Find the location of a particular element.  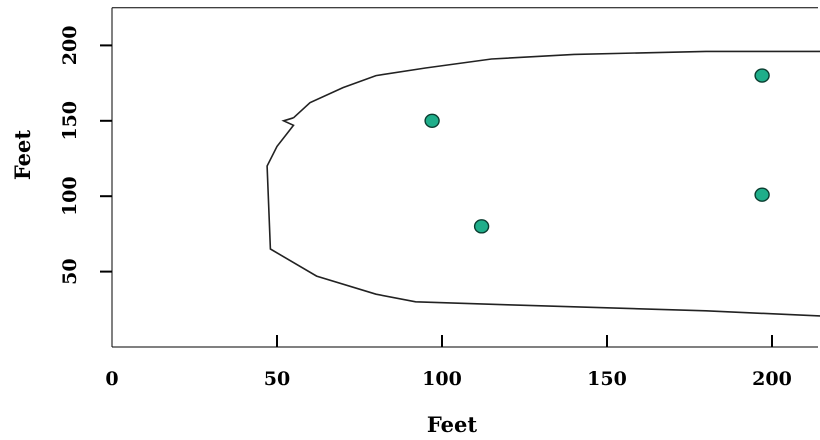

y-axis-title: Feet is located at coordinates (22, 155).